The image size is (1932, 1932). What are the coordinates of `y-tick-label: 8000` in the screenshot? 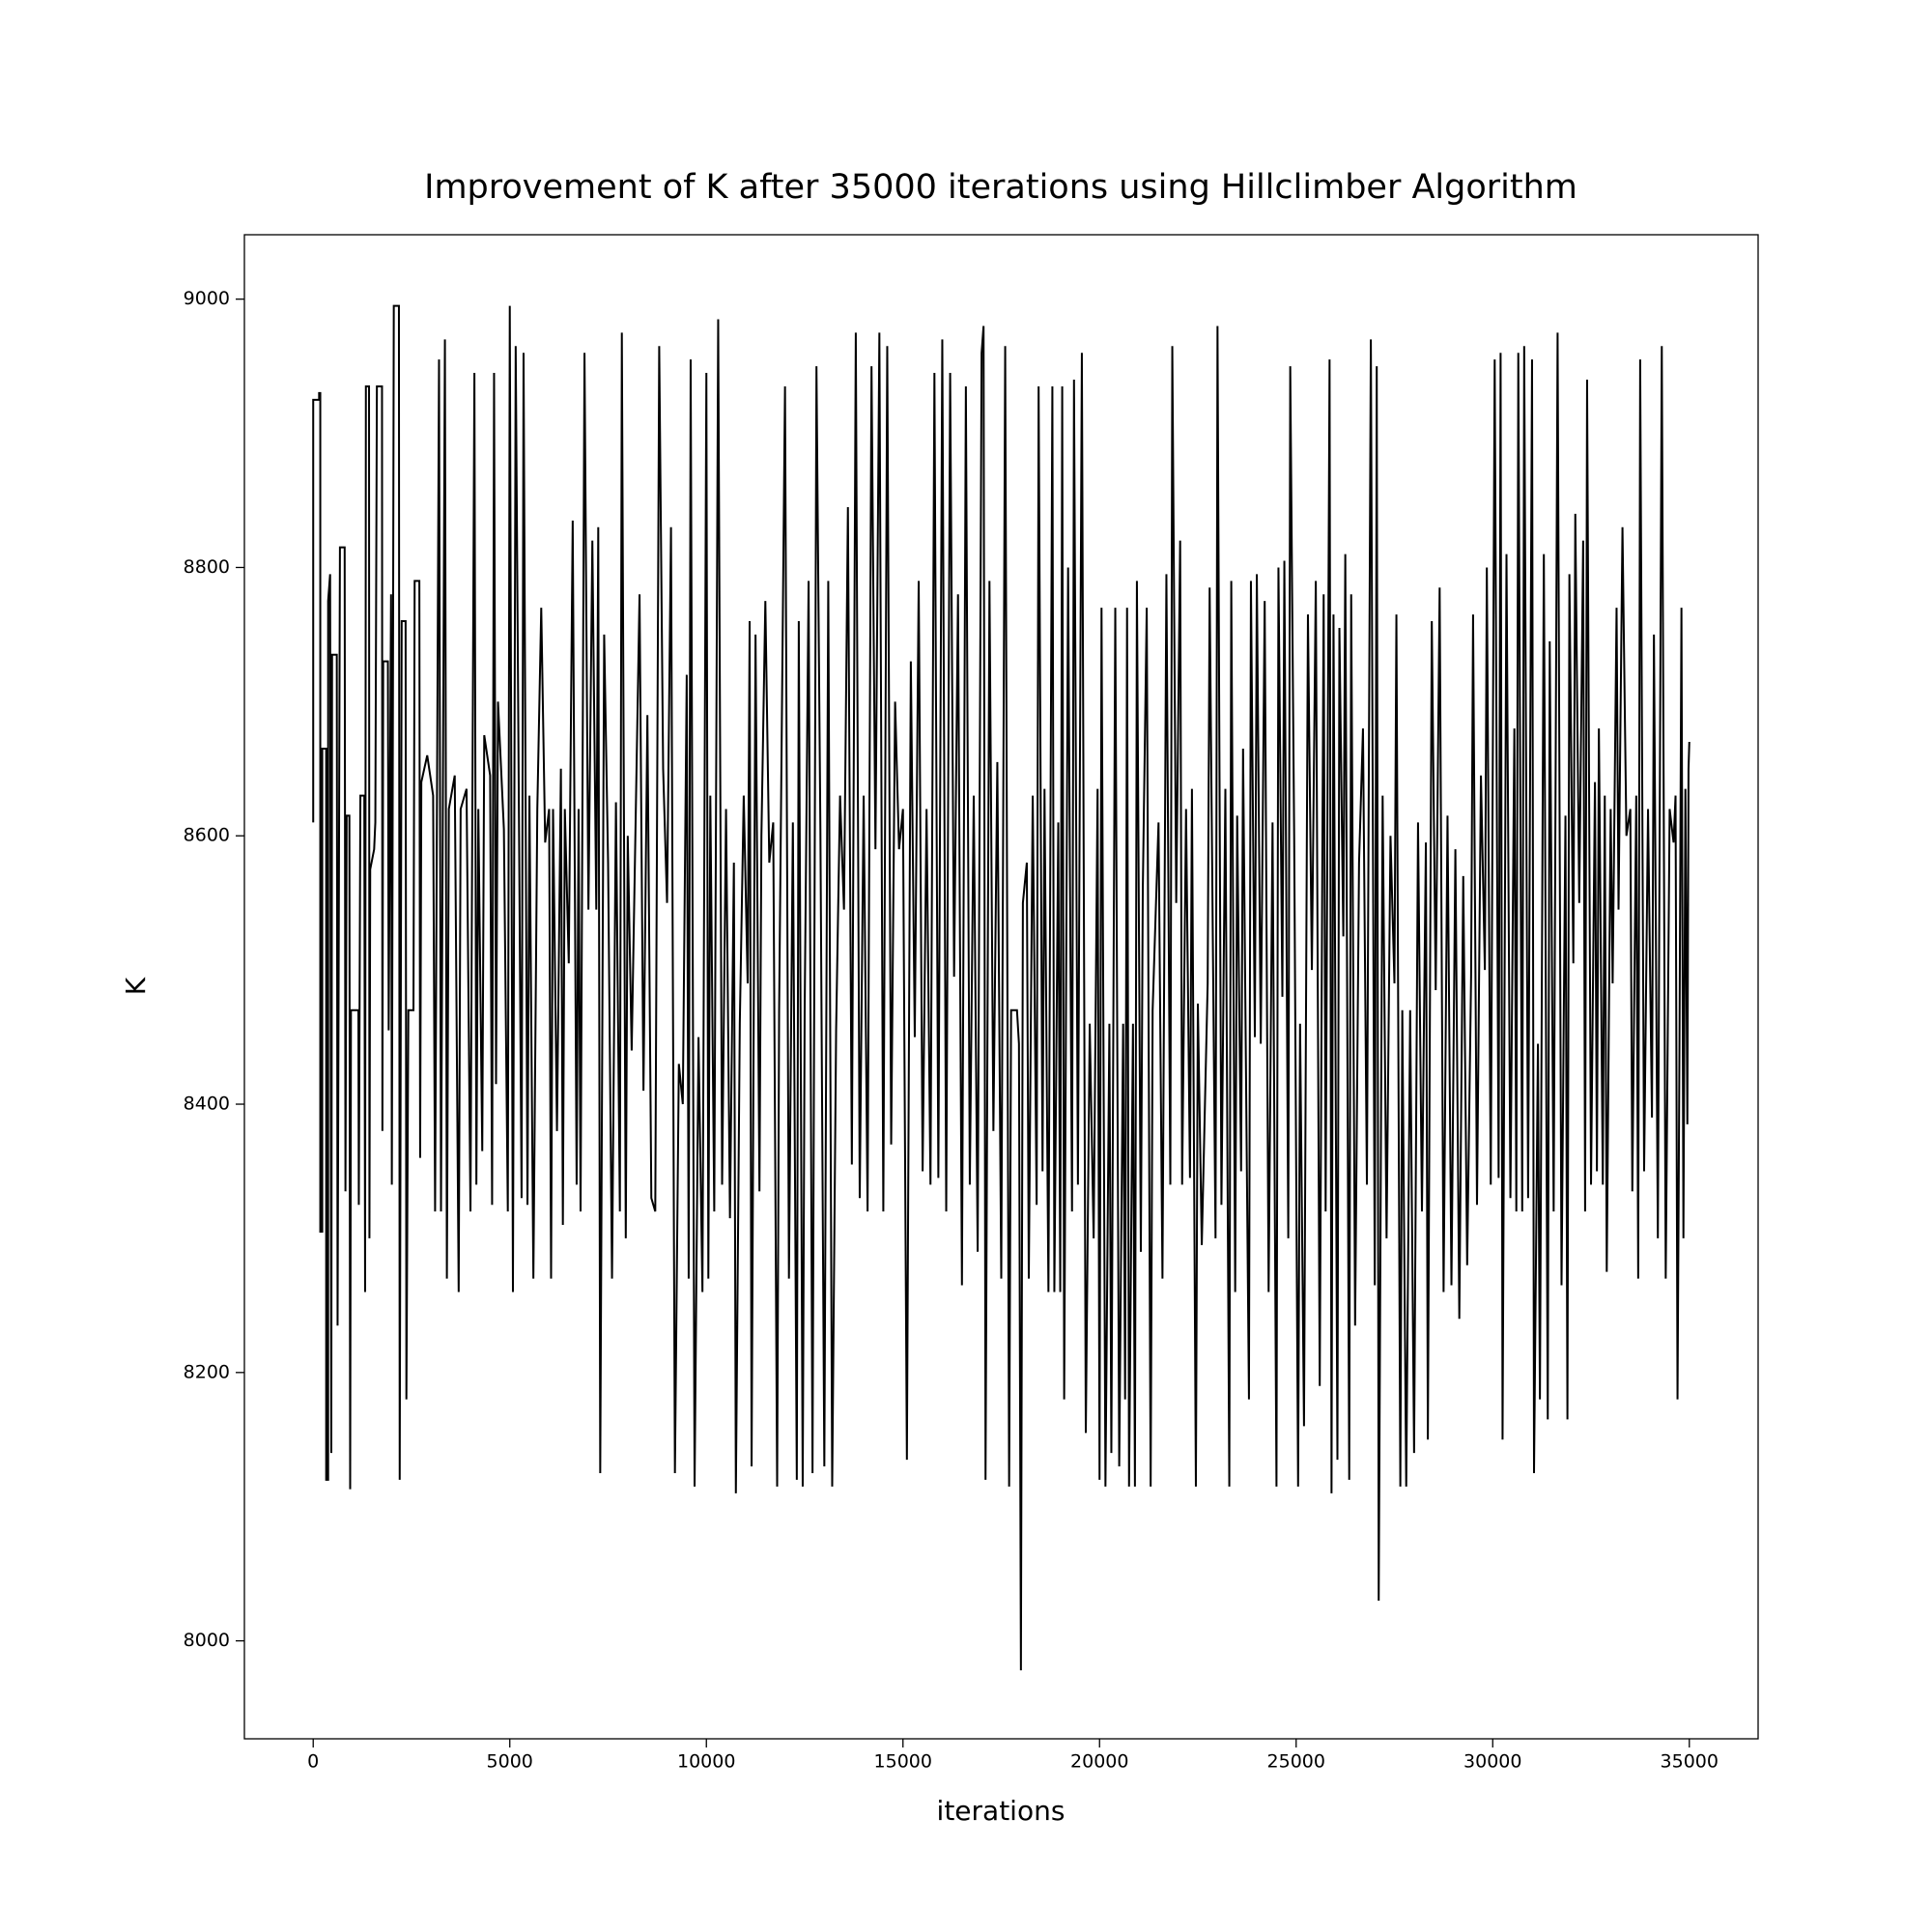 It's located at (207, 1640).